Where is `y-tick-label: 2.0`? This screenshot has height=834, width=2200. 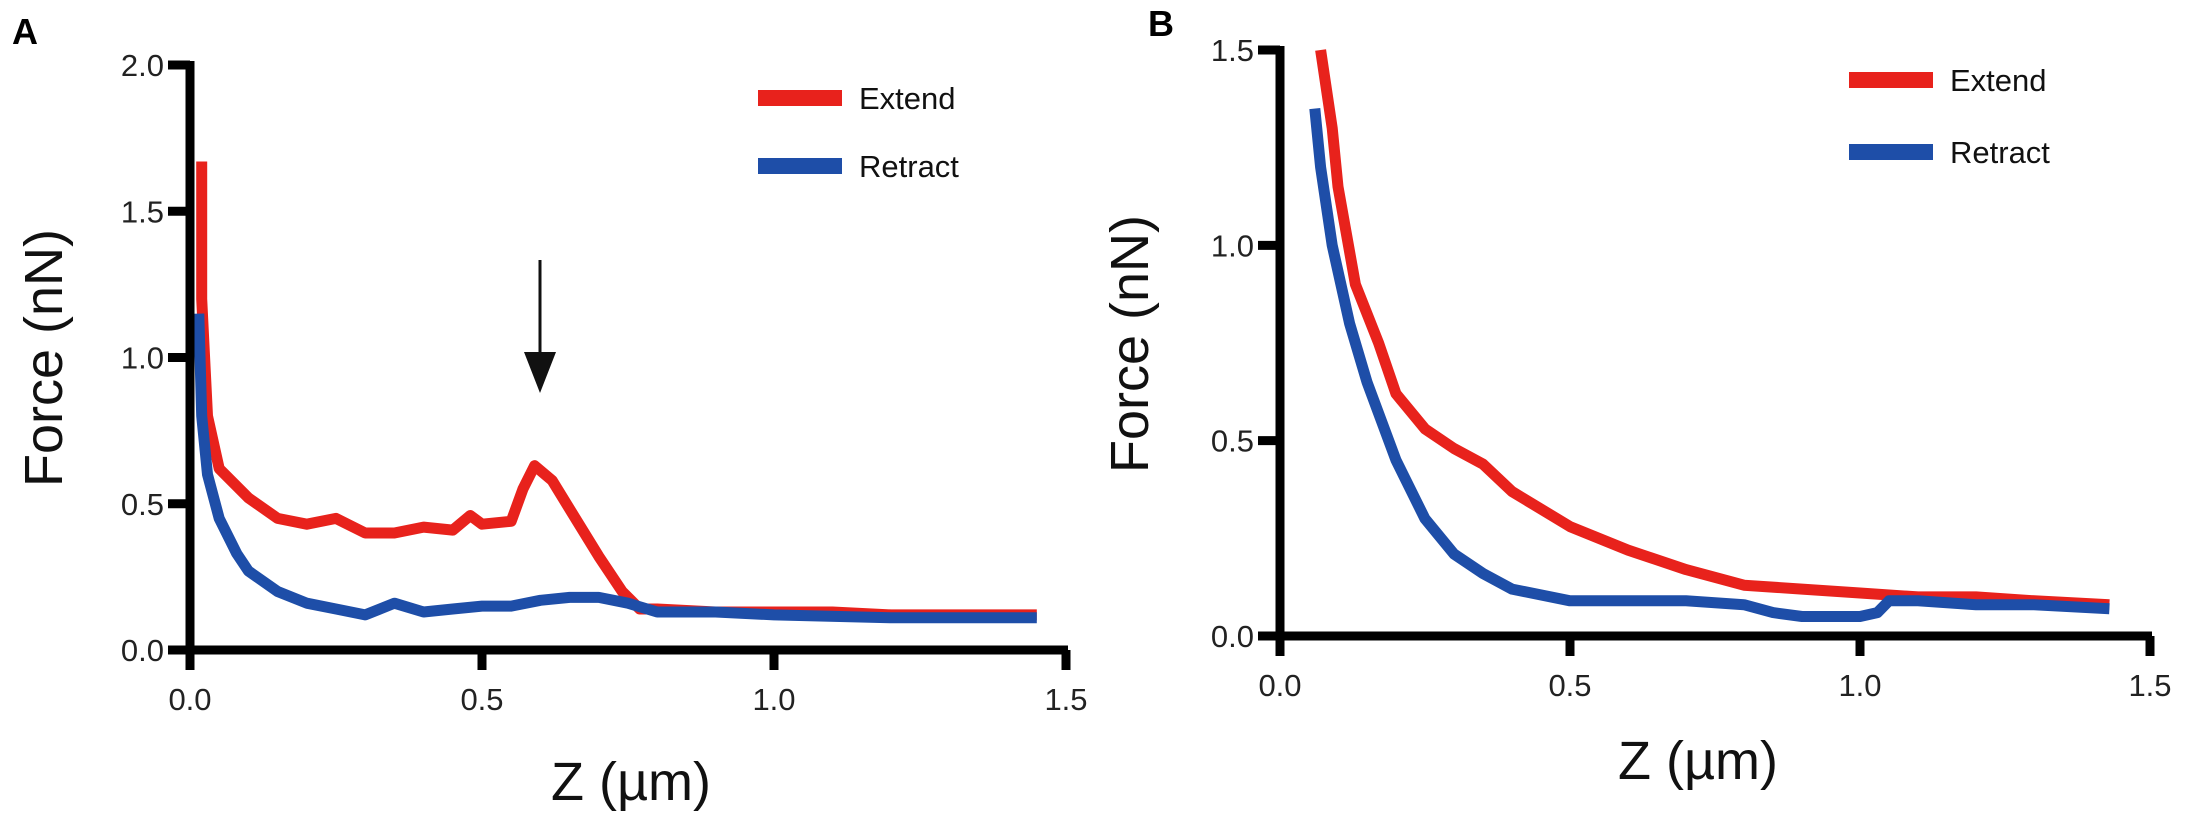 y-tick-label: 2.0 is located at coordinates (142, 65).